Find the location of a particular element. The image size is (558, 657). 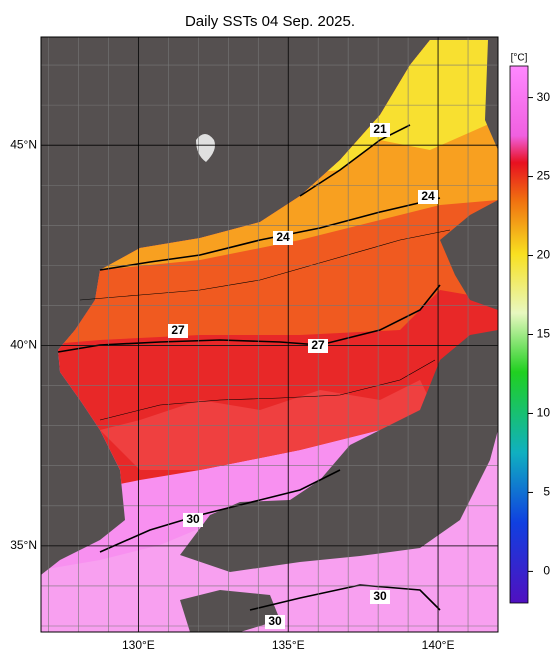

title: Daily SSTs 04 Sep. 2025. is located at coordinates (270, 21).